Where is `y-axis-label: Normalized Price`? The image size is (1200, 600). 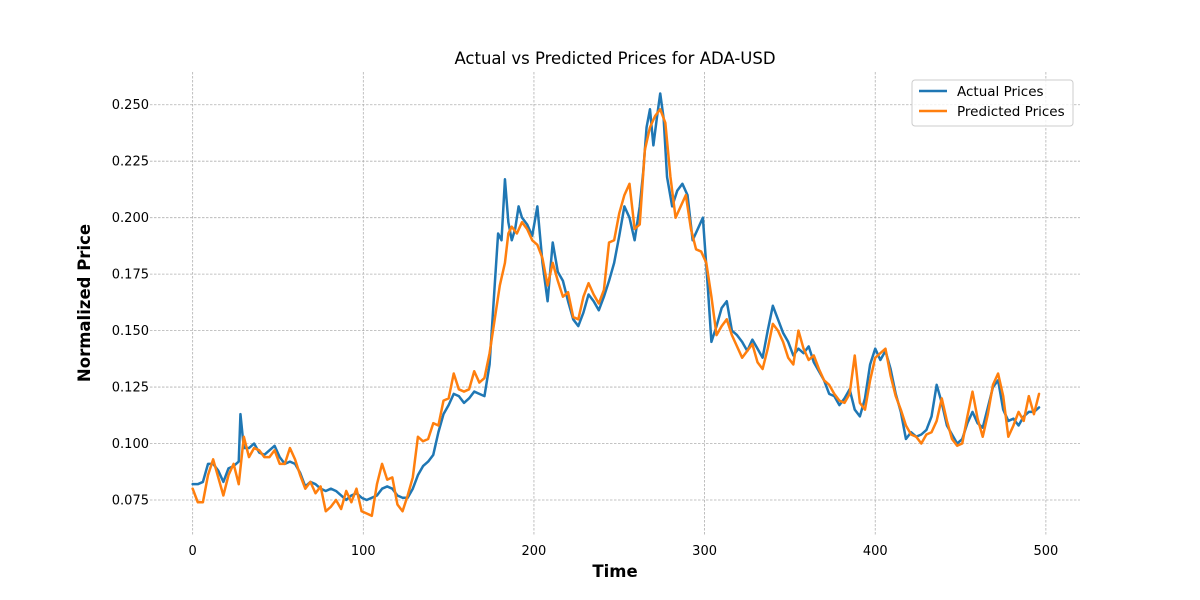
y-axis-label: Normalized Price is located at coordinates (84, 303).